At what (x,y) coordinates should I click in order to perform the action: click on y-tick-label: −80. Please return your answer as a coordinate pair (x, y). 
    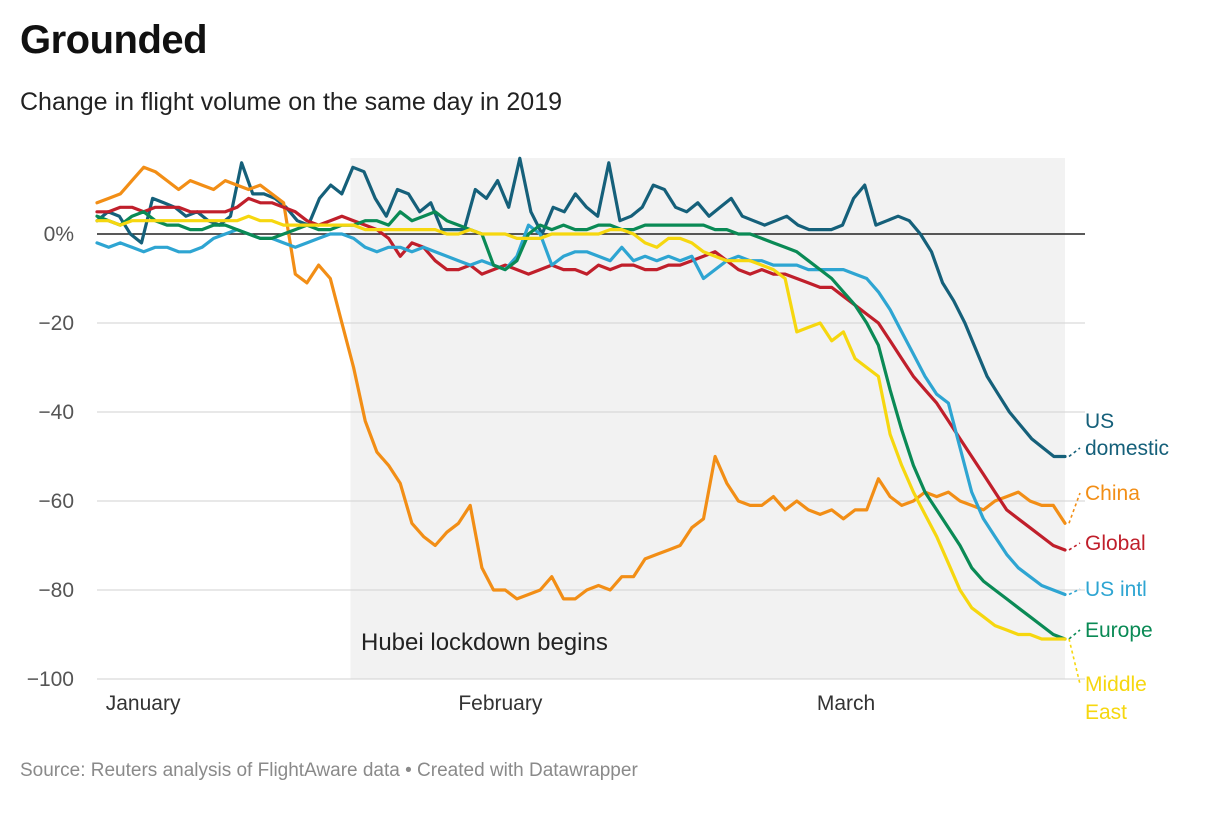
    Looking at the image, I should click on (56, 590).